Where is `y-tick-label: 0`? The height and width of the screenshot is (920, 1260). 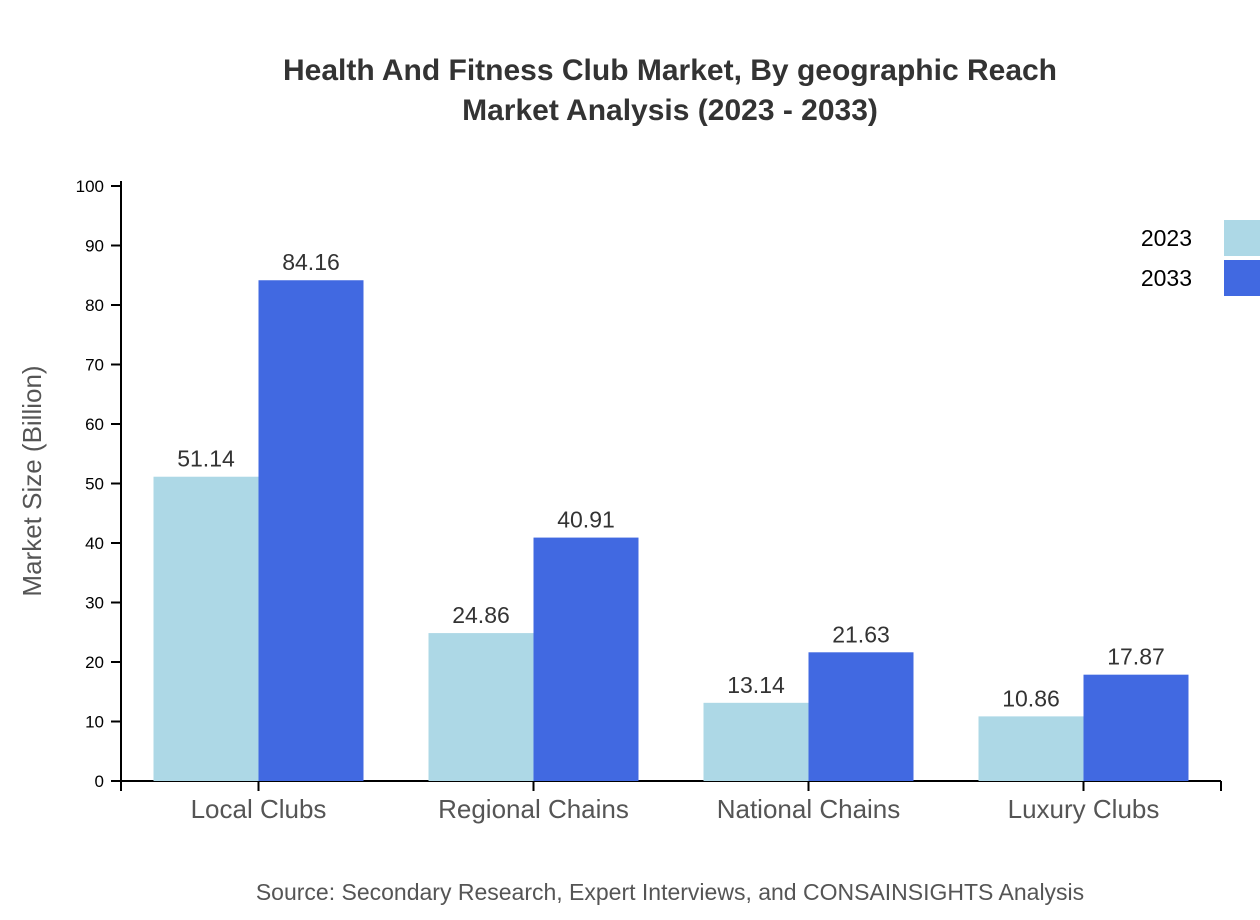
y-tick-label: 0 is located at coordinates (99, 781).